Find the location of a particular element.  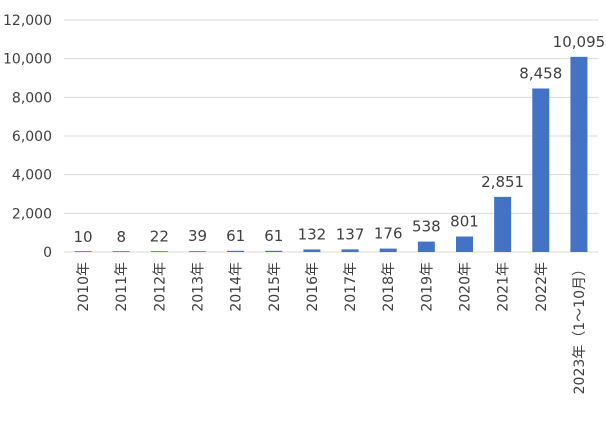

x-category-label: 2018年 is located at coordinates (389, 287).